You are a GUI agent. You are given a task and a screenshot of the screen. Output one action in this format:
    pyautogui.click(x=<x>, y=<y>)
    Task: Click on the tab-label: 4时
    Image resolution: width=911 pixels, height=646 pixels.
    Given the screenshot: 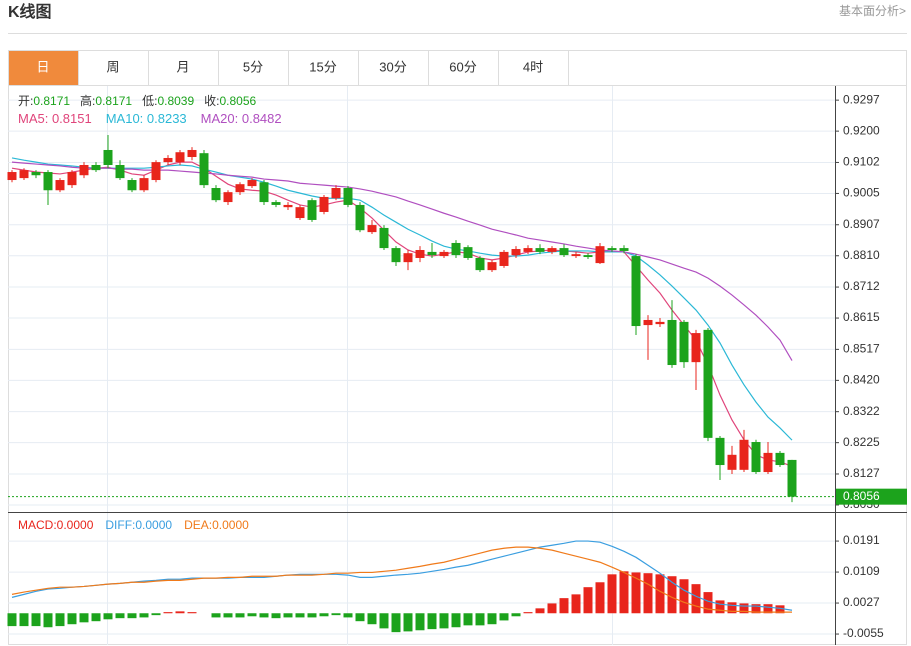 What is the action you would take?
    pyautogui.click(x=533, y=66)
    